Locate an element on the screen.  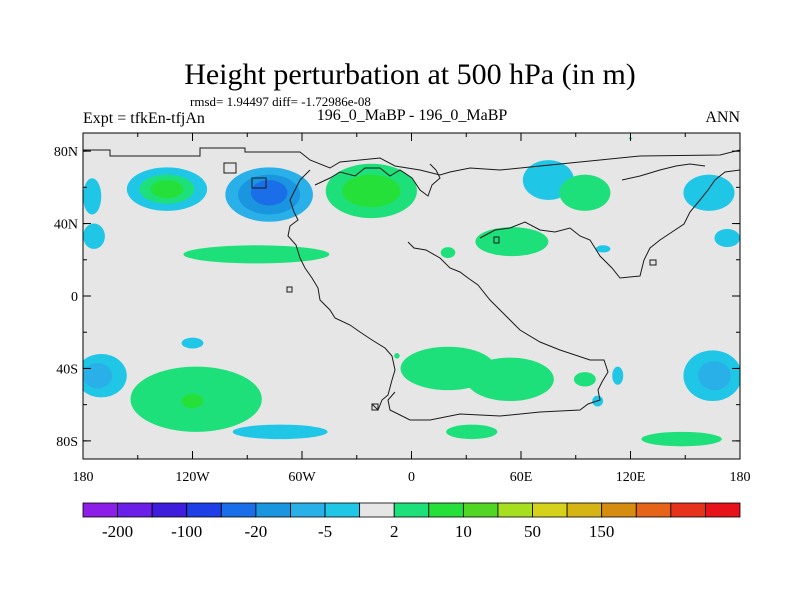
coastline-north-america is located at coordinates (411, 161).